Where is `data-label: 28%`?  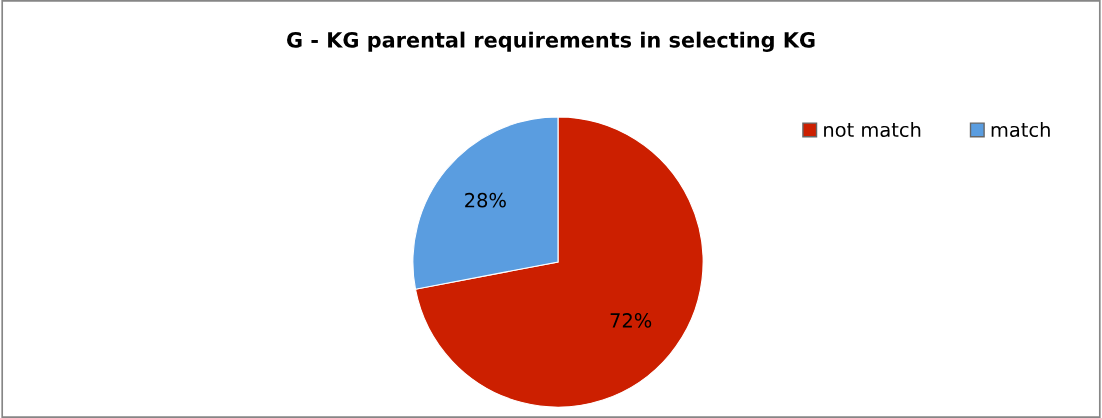 data-label: 28% is located at coordinates (485, 200).